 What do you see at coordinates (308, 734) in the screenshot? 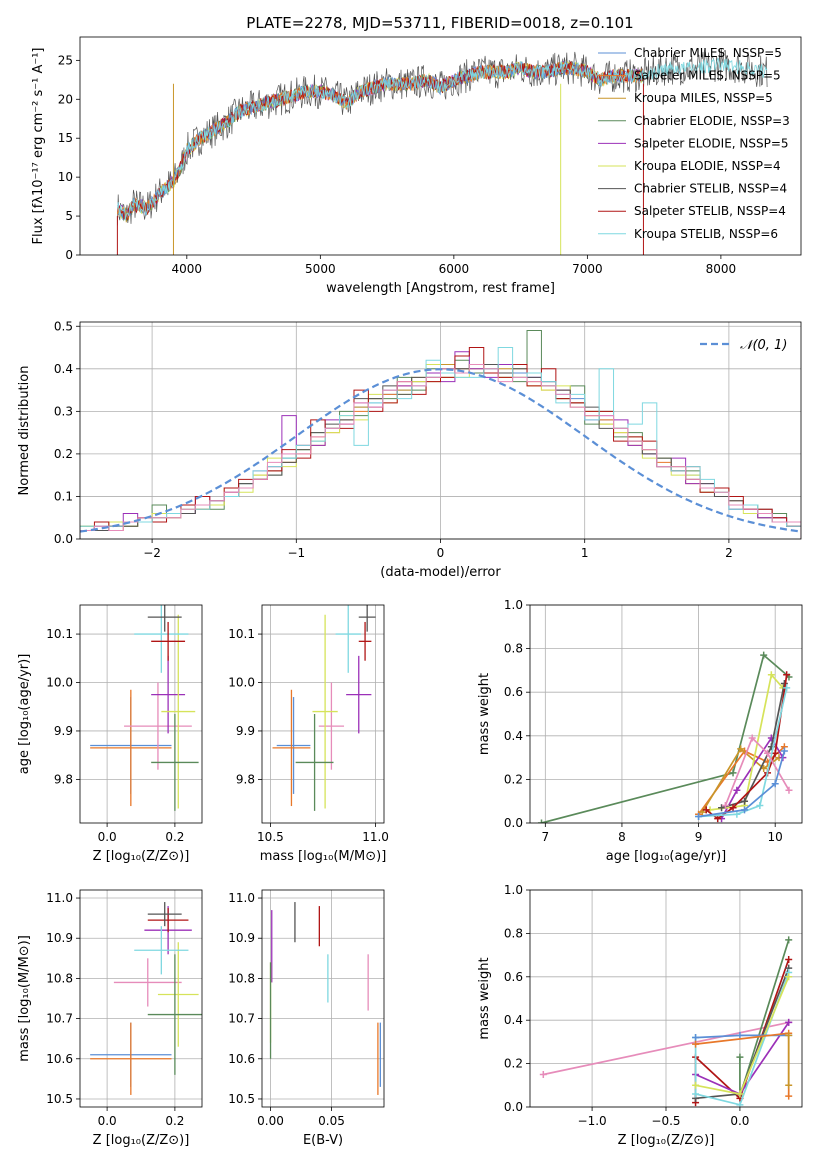
I see `mass_age-axes: 10.5 11.0 9.8 9.9 10.0 10.1 mass [log₁₀(M/M⊙)]` at bounding box center [308, 734].